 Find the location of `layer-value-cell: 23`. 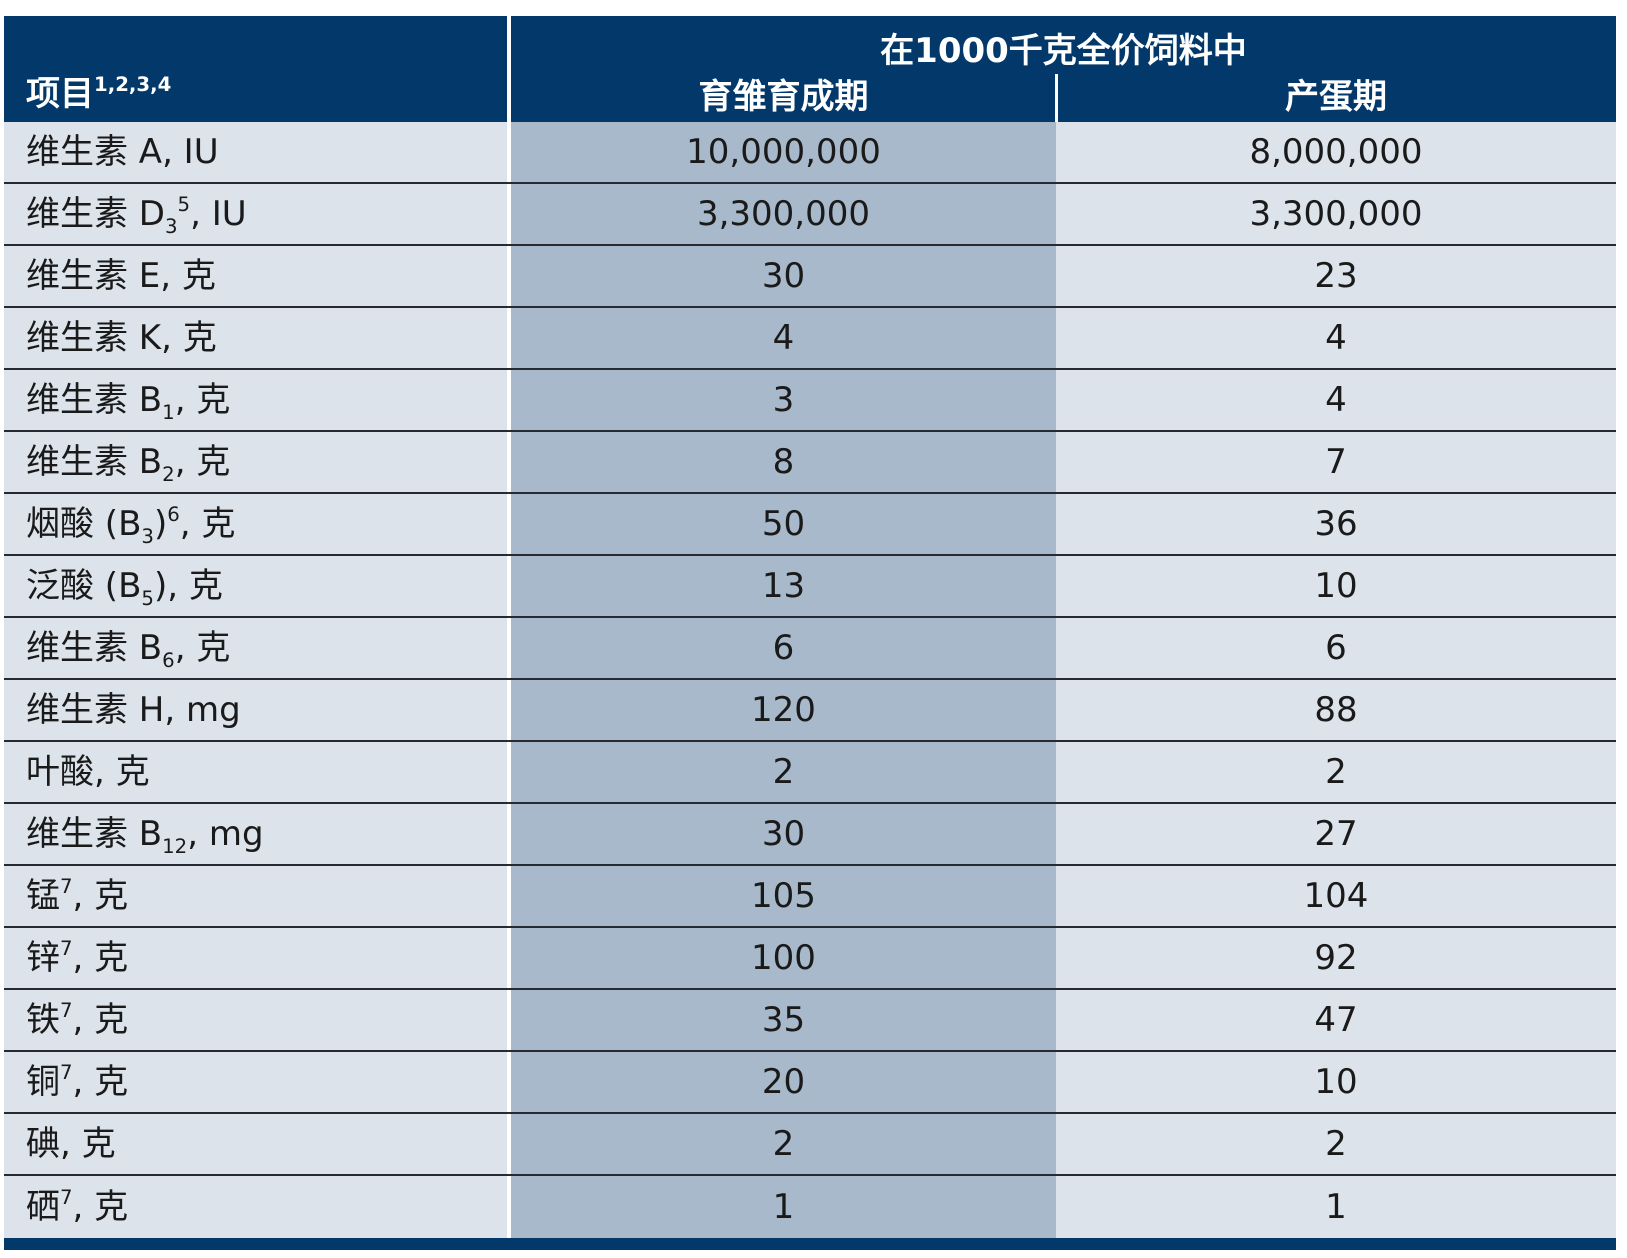

layer-value-cell: 23 is located at coordinates (1336, 276).